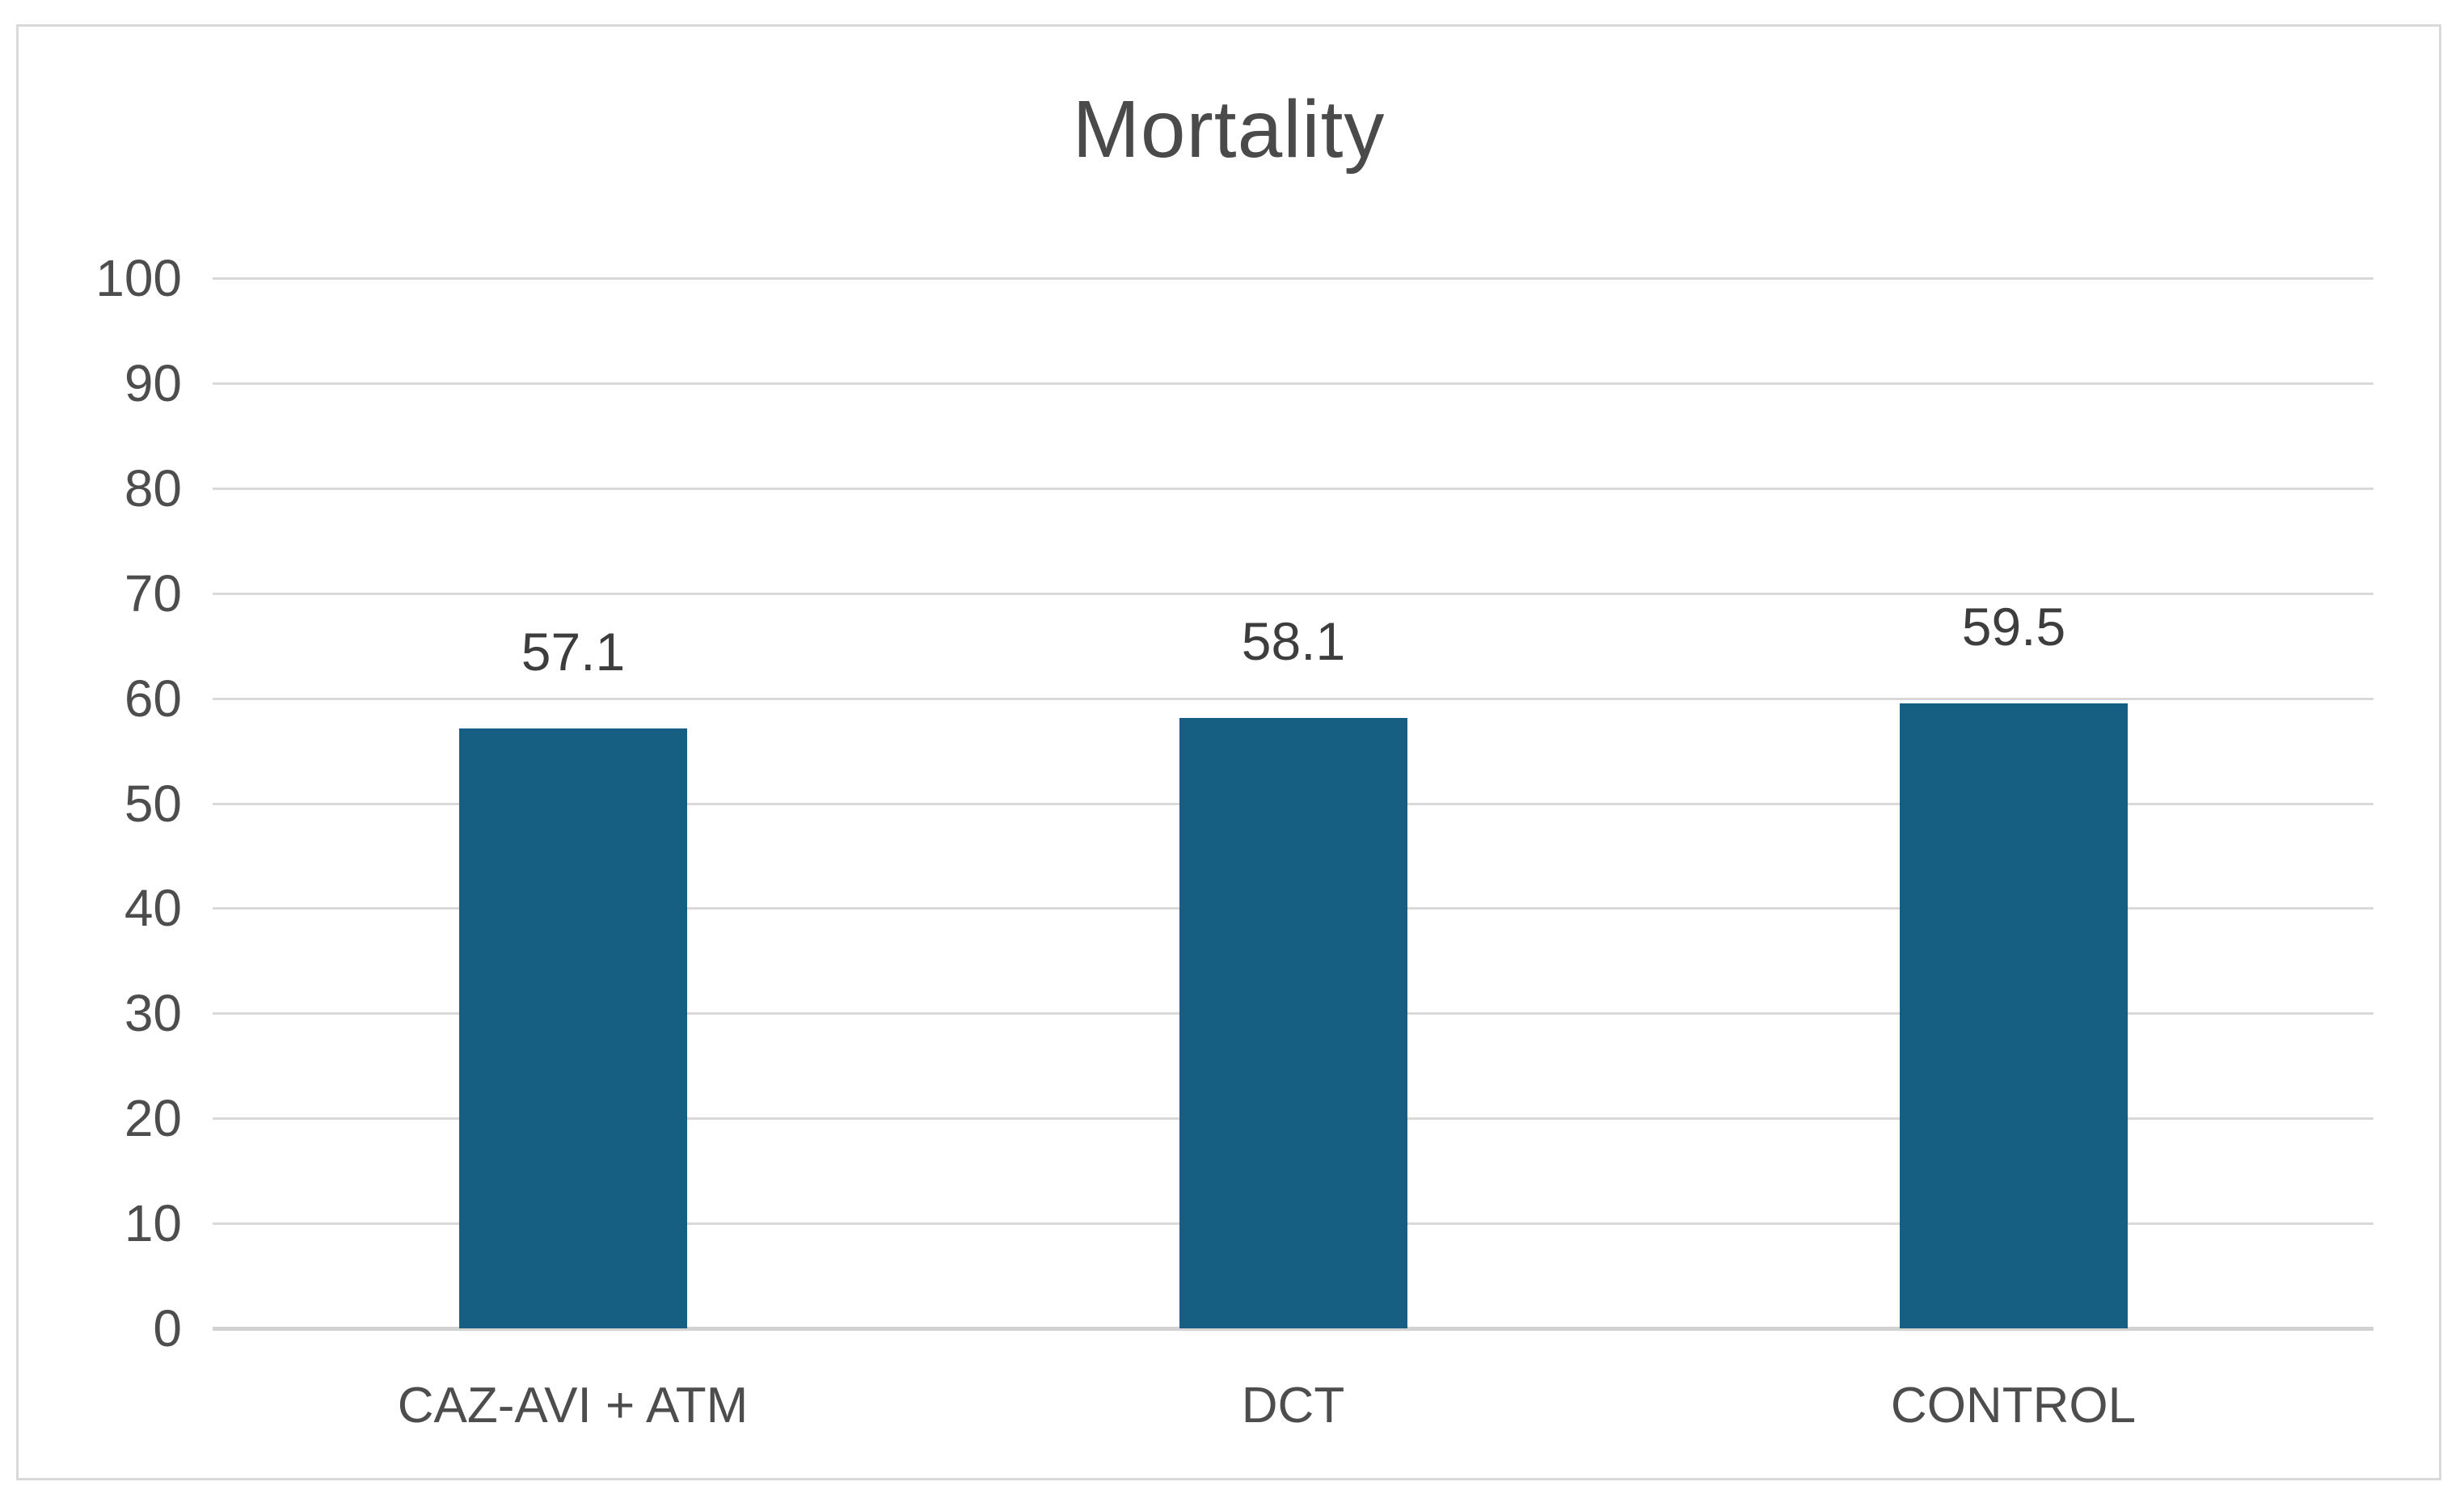  Describe the element at coordinates (153, 698) in the screenshot. I see `y-tick-label: 60` at that location.